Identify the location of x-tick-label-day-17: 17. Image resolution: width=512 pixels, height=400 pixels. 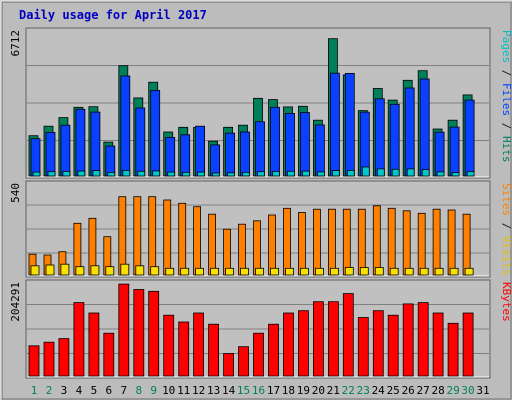
(273, 390).